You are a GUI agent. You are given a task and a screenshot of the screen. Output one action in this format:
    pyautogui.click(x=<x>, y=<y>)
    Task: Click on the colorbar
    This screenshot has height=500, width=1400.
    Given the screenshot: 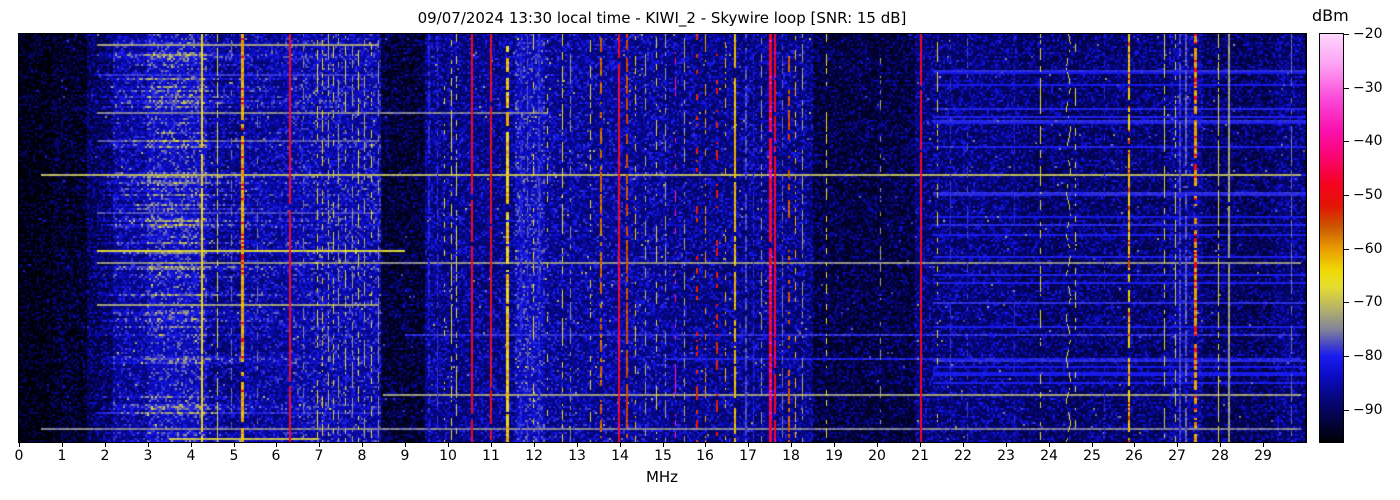 What is the action you would take?
    pyautogui.click(x=1331, y=238)
    